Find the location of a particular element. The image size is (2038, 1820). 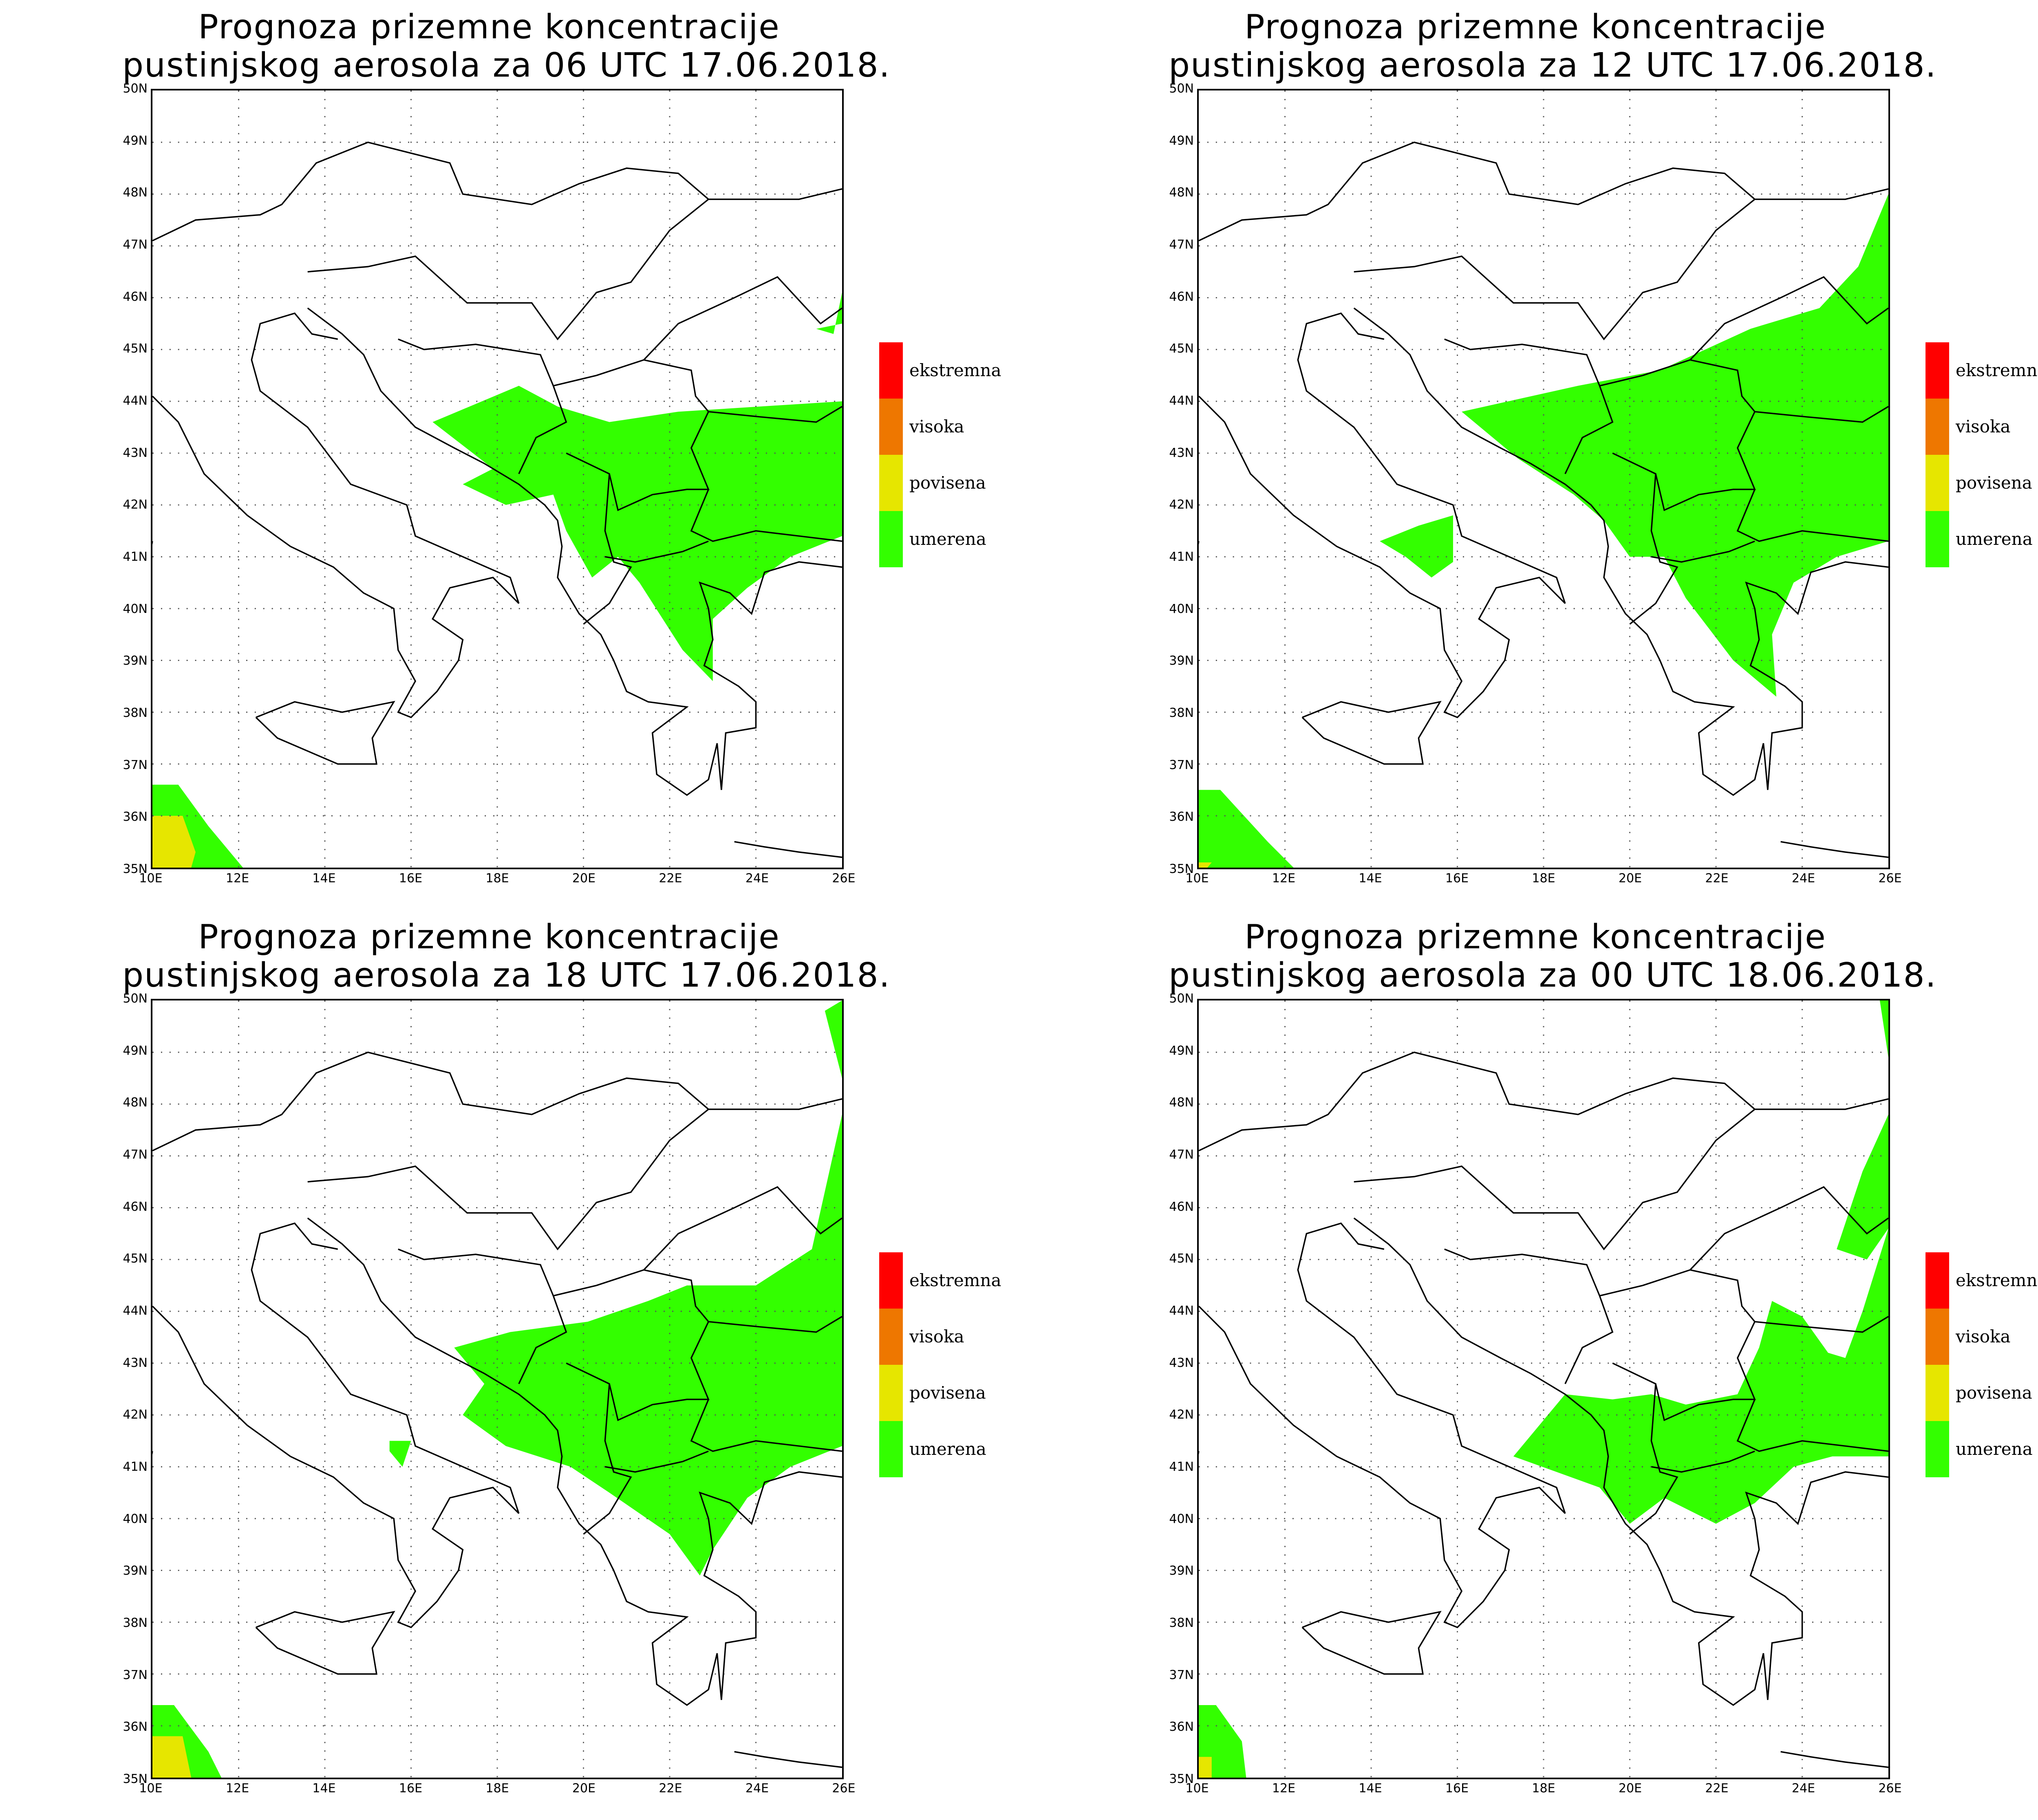

lon-tick-label: 14E is located at coordinates (324, 1789).